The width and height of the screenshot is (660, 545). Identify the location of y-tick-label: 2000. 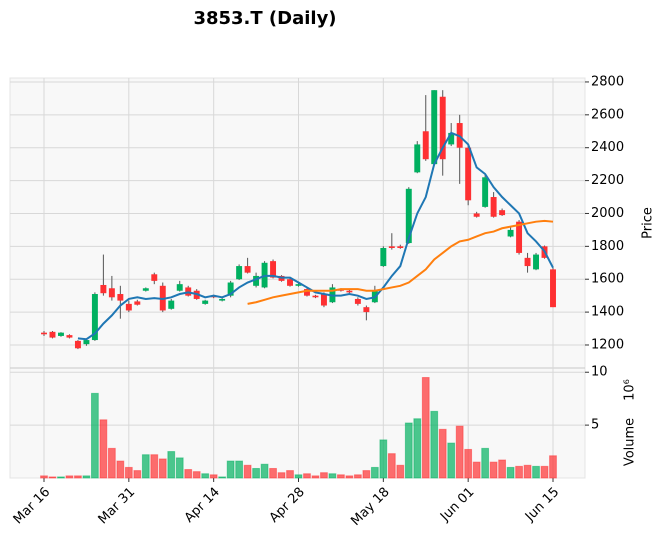
(607, 213).